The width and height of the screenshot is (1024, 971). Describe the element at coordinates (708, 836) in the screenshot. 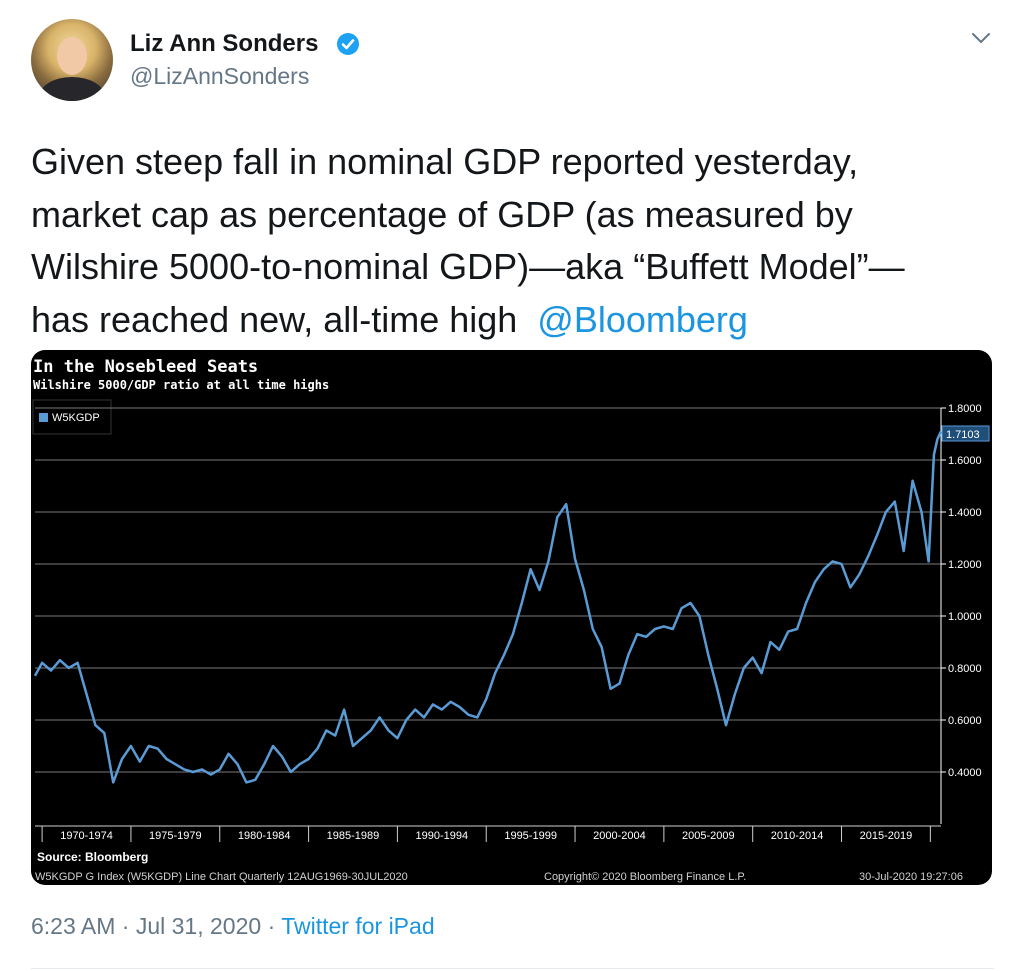

I see `x-tick-label: 2005-2009` at that location.